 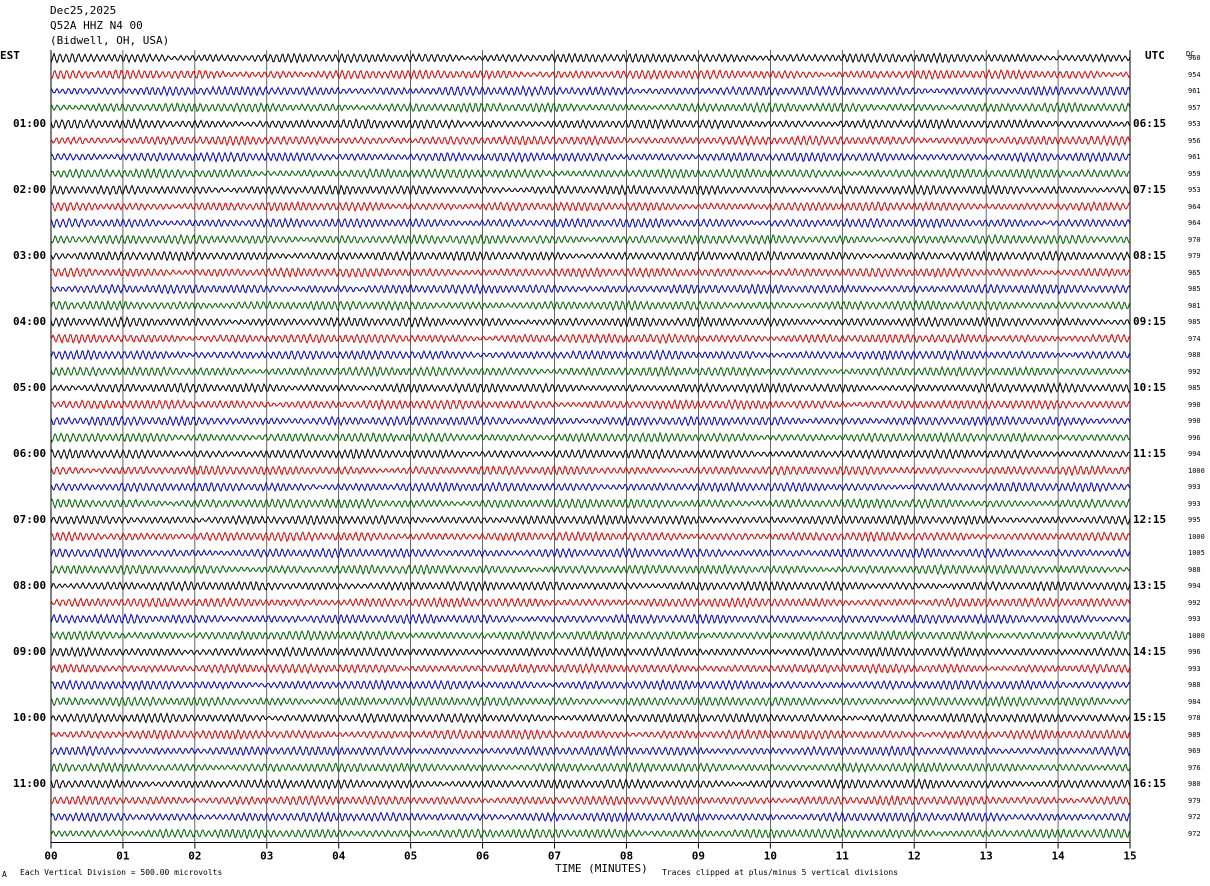 What do you see at coordinates (1129, 856) in the screenshot?
I see `x-tick-label: 15` at bounding box center [1129, 856].